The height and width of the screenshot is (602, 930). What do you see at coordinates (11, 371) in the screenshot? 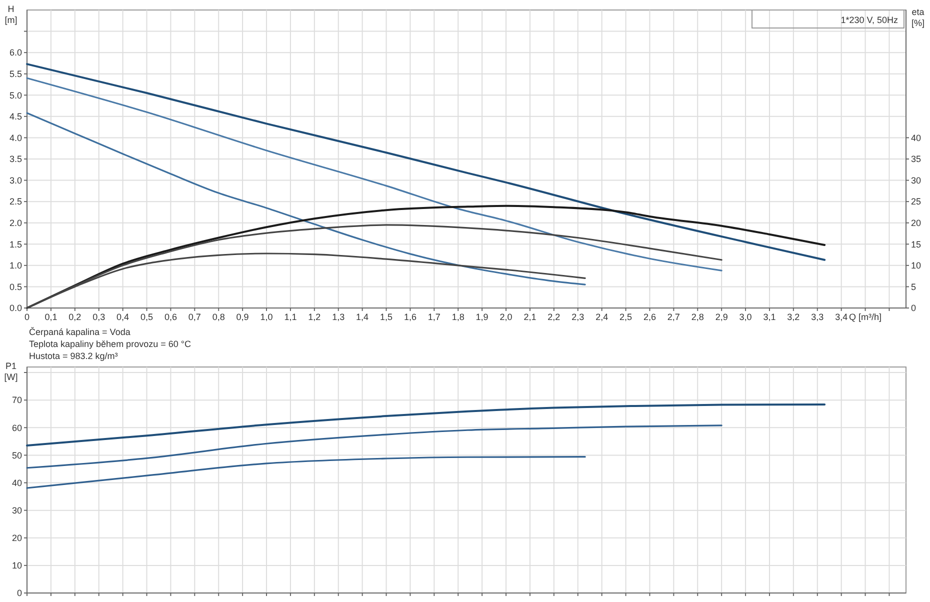
I see `y-axis-title: P1 [W]` at bounding box center [11, 371].